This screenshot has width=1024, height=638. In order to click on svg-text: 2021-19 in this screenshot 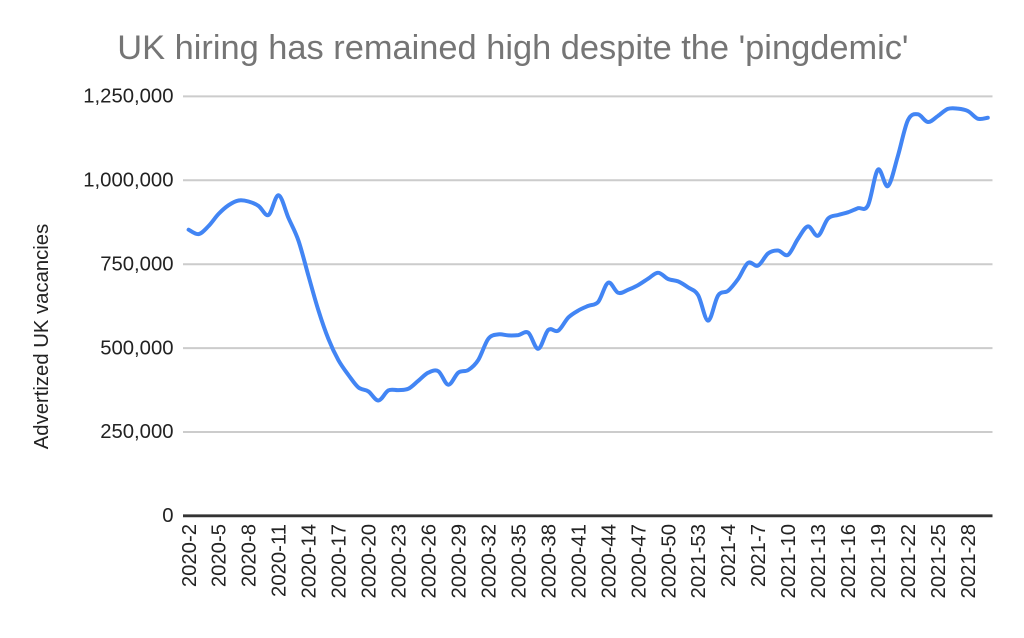, I will do `click(879, 561)`.